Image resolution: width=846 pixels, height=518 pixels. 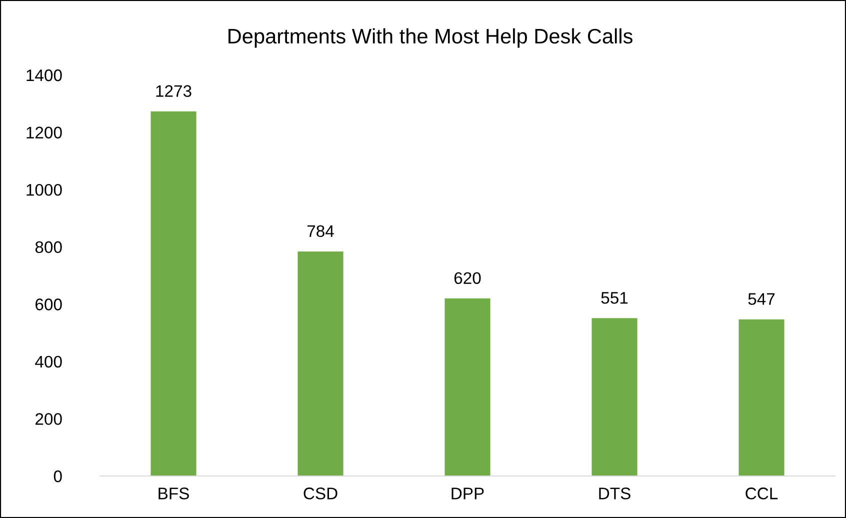 What do you see at coordinates (614, 494) in the screenshot?
I see `x-tick-label: DTS` at bounding box center [614, 494].